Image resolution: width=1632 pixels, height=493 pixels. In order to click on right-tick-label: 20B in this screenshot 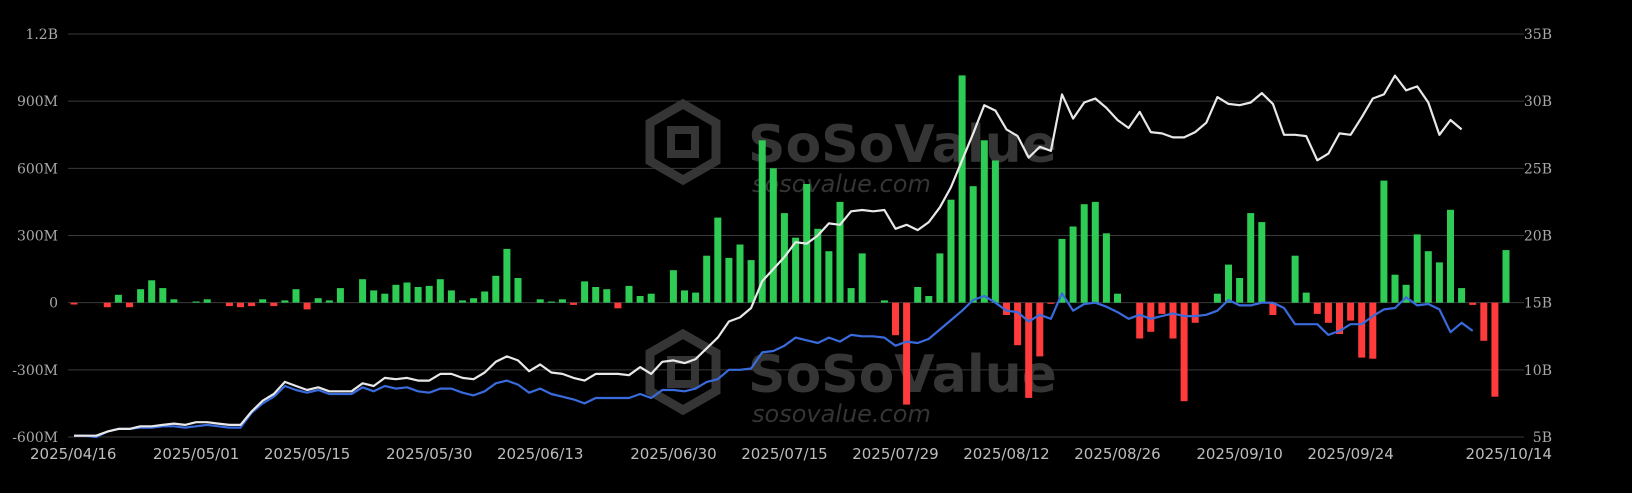, I will do `click(1538, 237)`.